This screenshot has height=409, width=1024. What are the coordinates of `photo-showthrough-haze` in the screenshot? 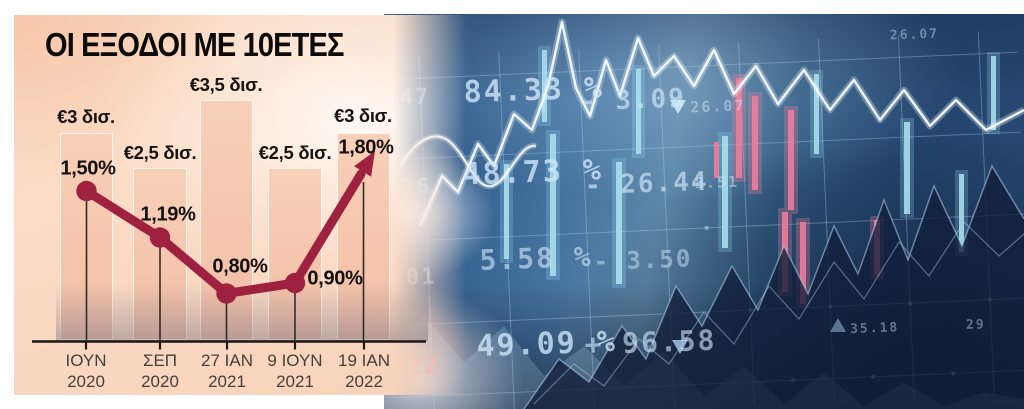 It's located at (242, 312).